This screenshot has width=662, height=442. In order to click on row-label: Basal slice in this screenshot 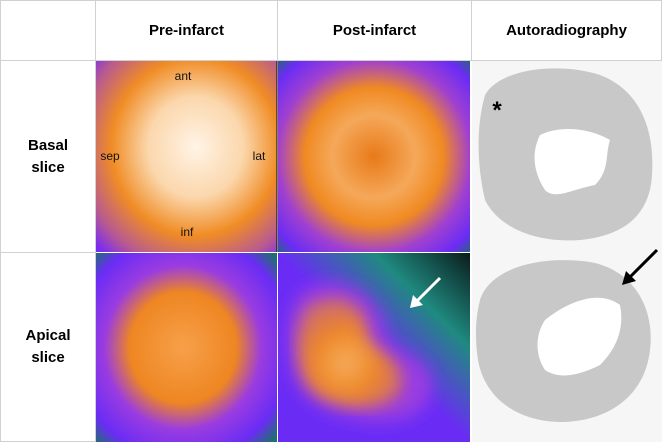, I will do `click(48, 156)`.